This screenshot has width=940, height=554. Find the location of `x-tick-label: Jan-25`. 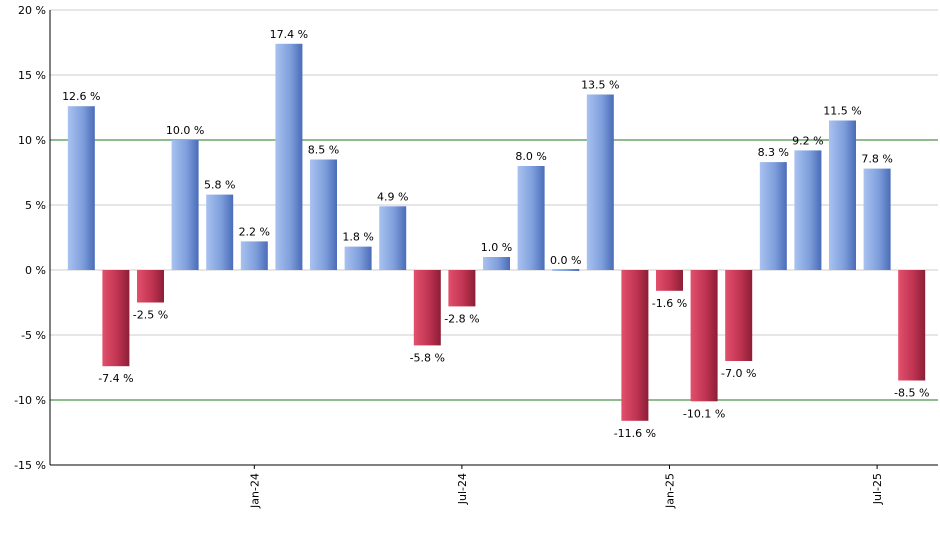

x-tick-label: Jan-25 is located at coordinates (670, 491).